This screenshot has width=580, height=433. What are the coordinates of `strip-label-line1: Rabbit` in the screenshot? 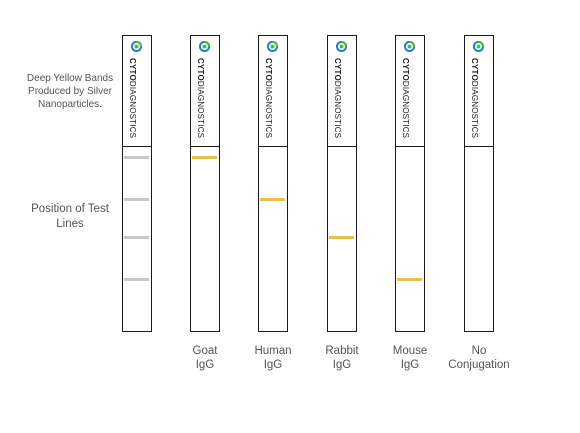 It's located at (342, 351).